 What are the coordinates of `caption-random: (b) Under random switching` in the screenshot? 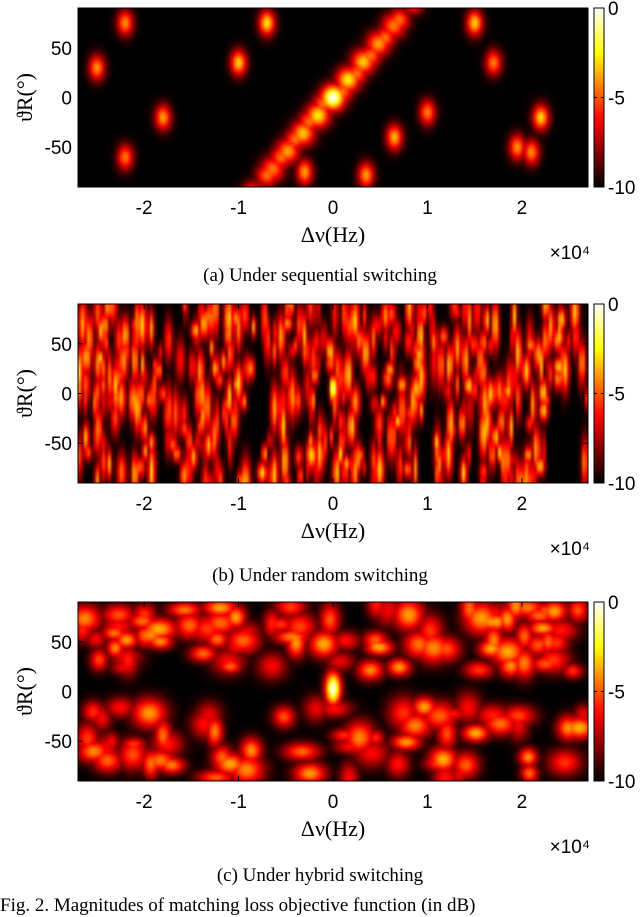 It's located at (320, 575).